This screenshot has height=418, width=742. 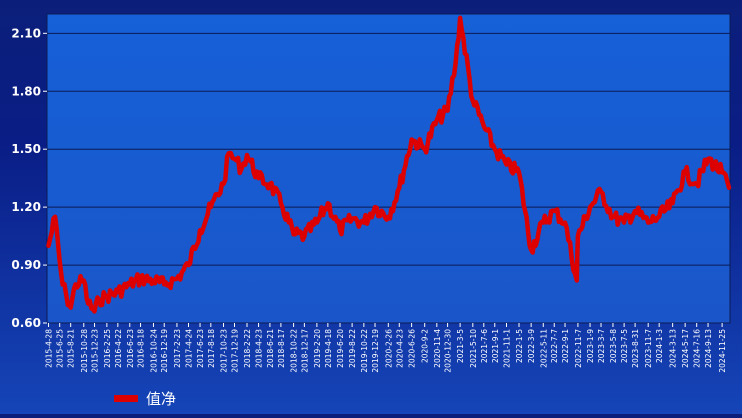 I want to click on x-tick-label: 2022-5-11, so click(x=543, y=348).